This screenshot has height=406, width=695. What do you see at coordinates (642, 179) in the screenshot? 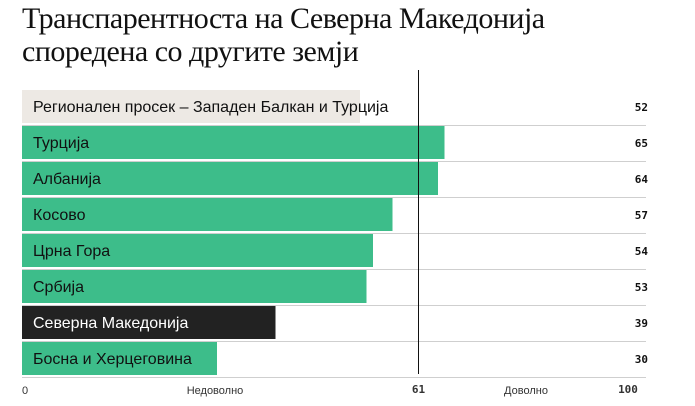
I see `bar-value-label: 64` at bounding box center [642, 179].